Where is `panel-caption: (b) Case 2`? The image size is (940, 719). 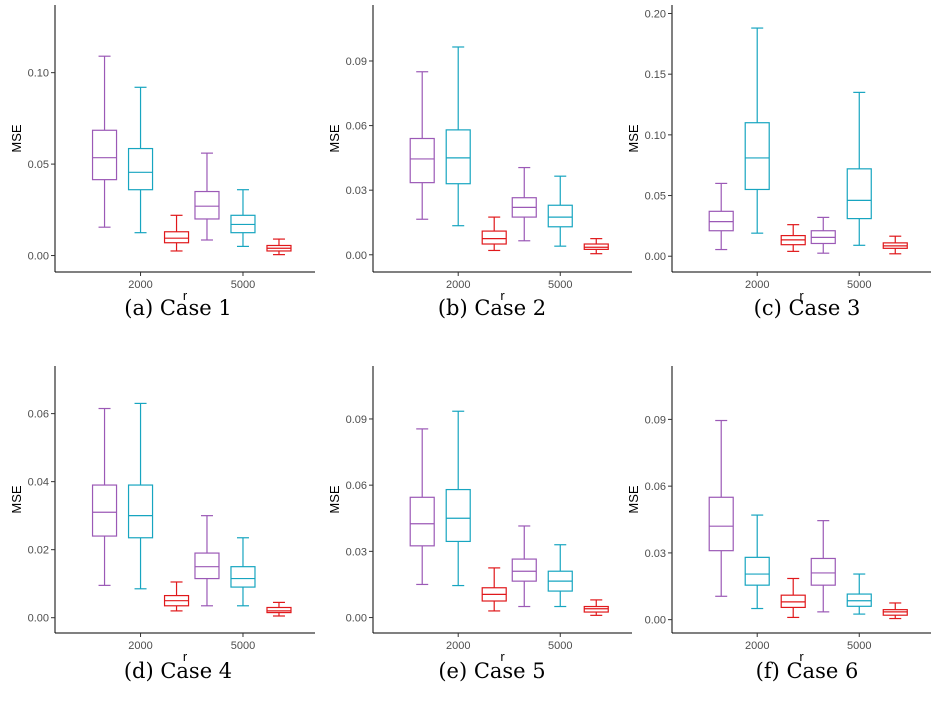
panel-caption: (b) Case 2 is located at coordinates (492, 308).